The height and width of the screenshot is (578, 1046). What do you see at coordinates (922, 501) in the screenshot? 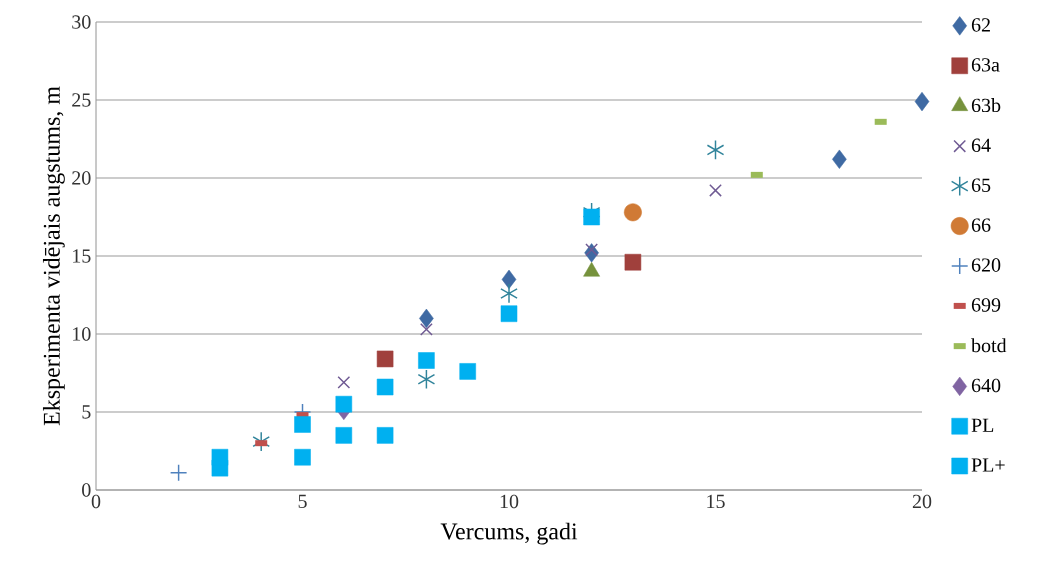
I see `x-tick-label: 20` at bounding box center [922, 501].